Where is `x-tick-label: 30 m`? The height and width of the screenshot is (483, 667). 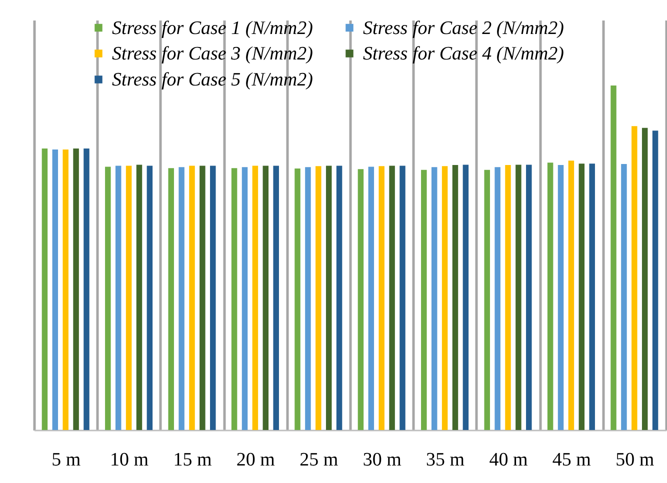
x-tick-label: 30 m is located at coordinates (382, 460).